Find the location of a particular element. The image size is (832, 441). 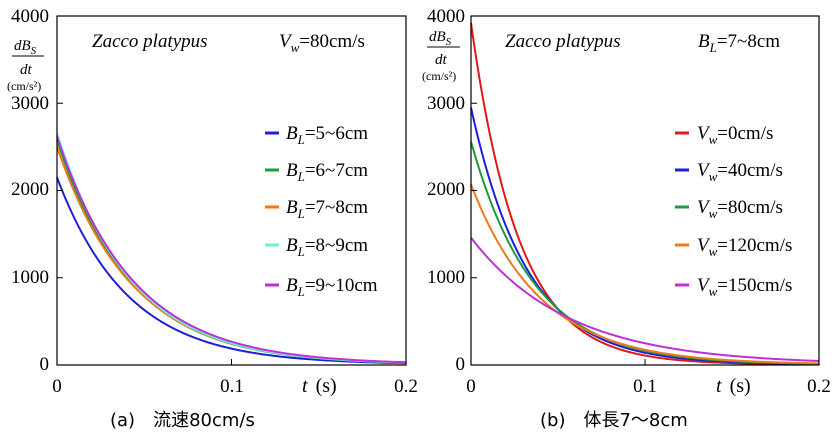

panel-b-legend-item-3: Vw=80cm/s is located at coordinates (729, 209).